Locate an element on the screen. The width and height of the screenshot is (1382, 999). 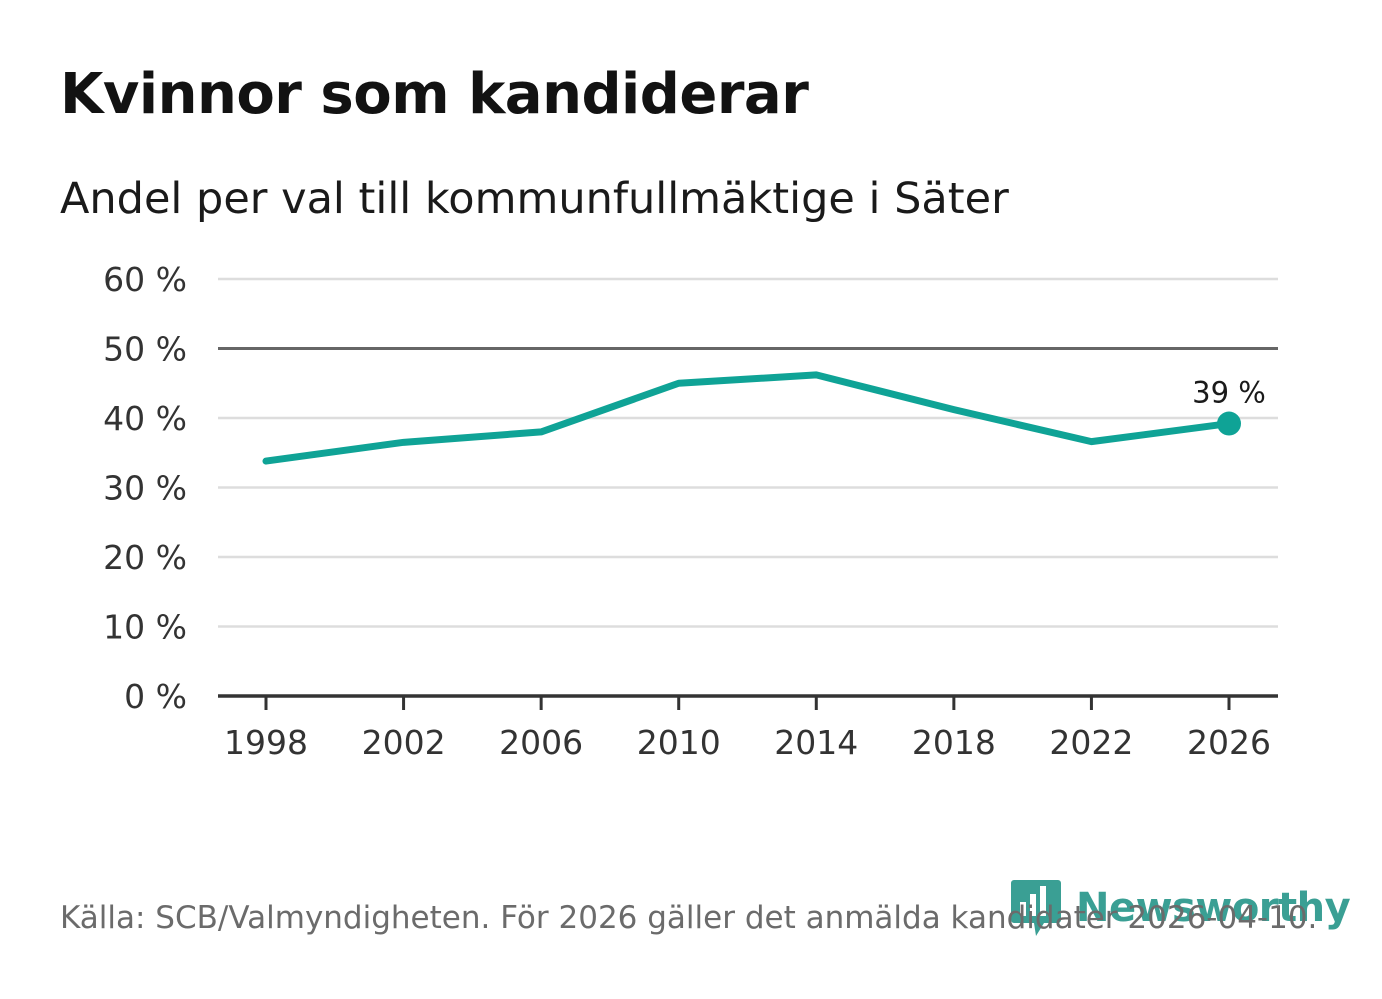
y-tick-label: 60 % is located at coordinates (145, 279).